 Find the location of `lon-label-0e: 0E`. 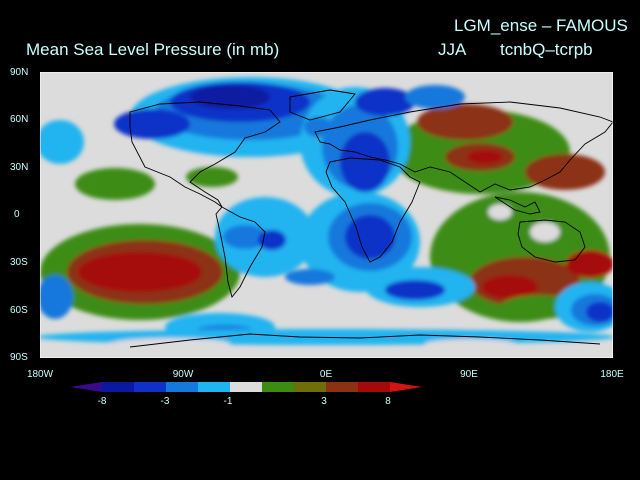

lon-label-0e: 0E is located at coordinates (326, 374).